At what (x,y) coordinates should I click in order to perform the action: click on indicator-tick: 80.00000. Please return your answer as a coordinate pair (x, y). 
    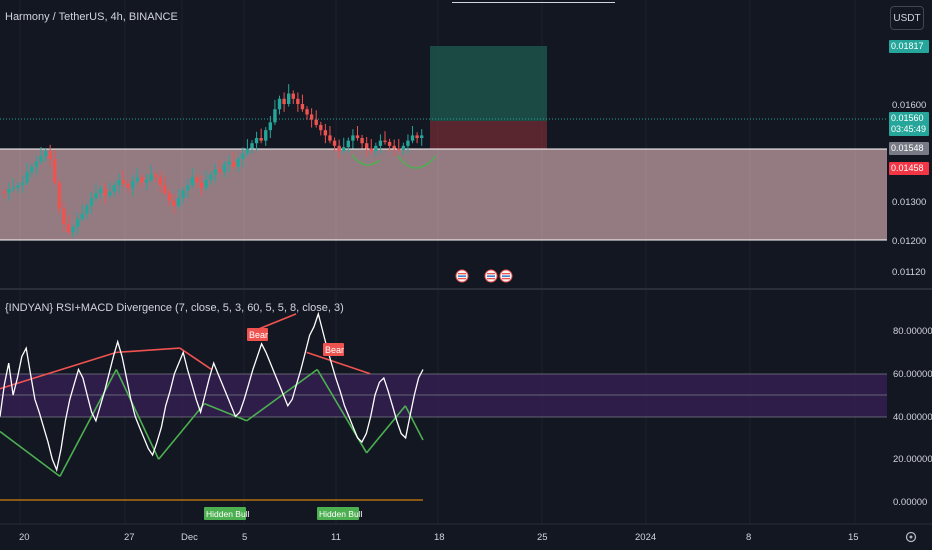
    Looking at the image, I should click on (912, 331).